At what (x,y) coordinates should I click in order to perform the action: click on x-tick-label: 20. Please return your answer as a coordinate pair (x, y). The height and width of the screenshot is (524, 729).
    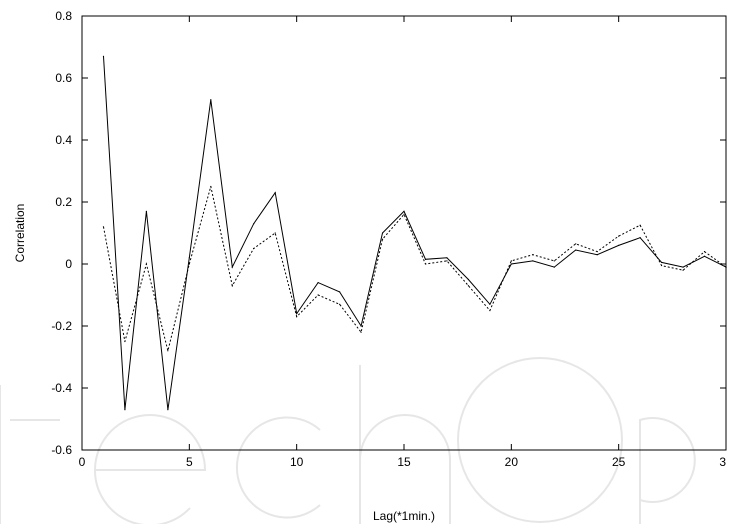
    Looking at the image, I should click on (512, 462).